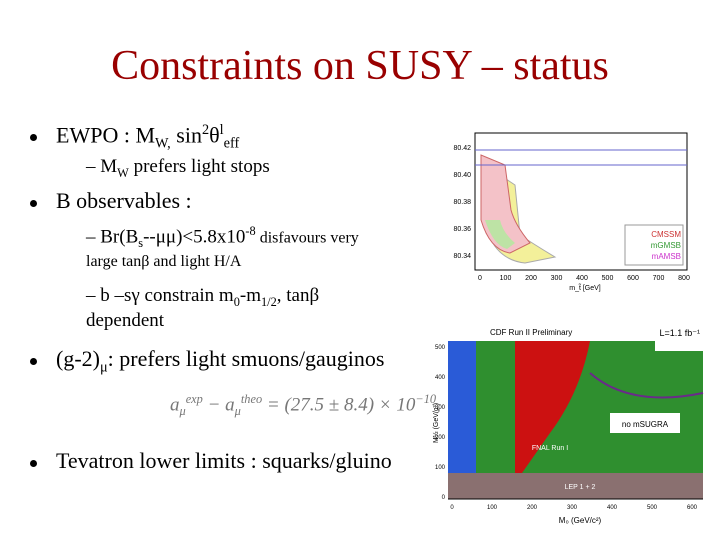 The width and height of the screenshot is (720, 540). What do you see at coordinates (444, 498) in the screenshot?
I see `y-tick-label: 0` at bounding box center [444, 498].